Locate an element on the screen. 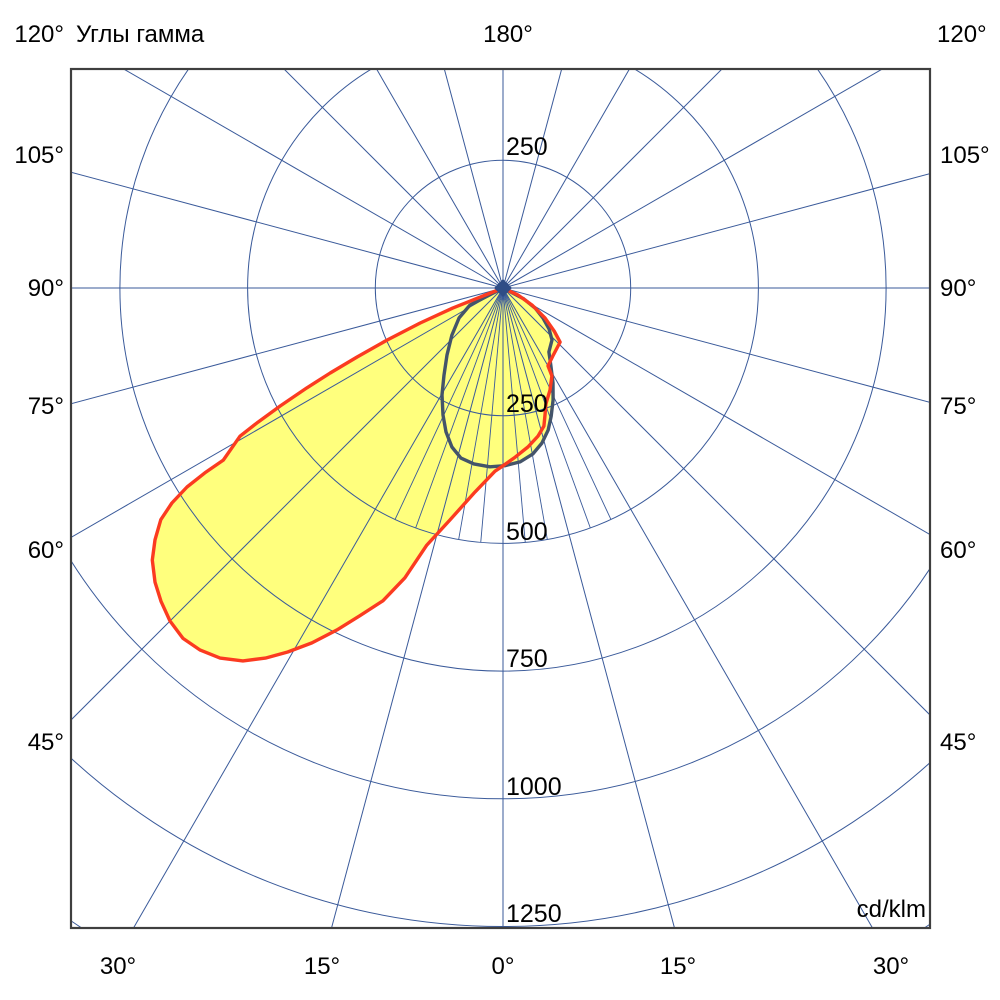 Image resolution: width=1000 pixels, height=1000 pixels. ring-value-label-5: 1250 is located at coordinates (534, 914).